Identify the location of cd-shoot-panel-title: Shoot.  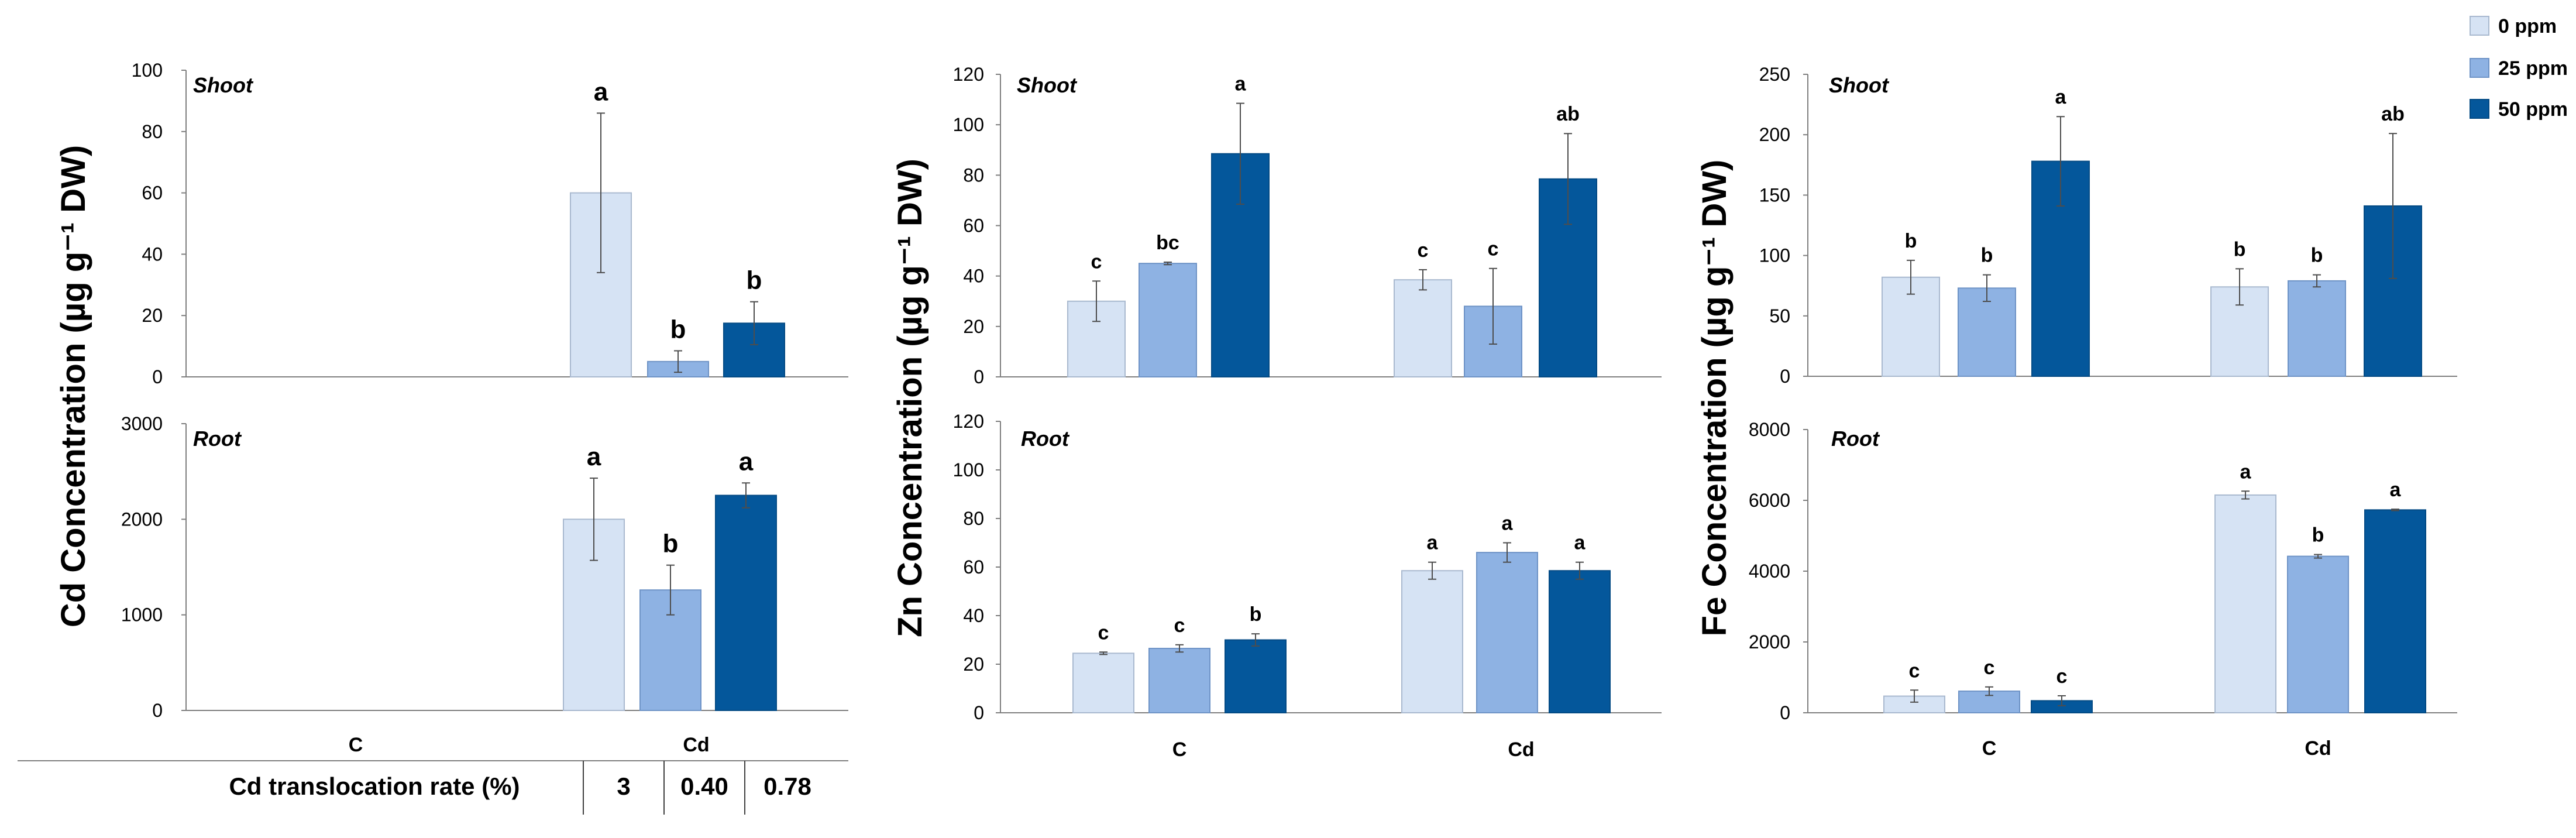
(224, 85).